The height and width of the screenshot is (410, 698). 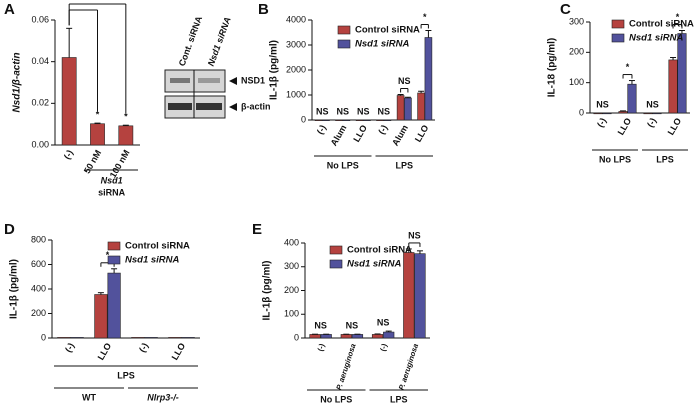 I want to click on group-label: No LPS, so click(x=336, y=399).